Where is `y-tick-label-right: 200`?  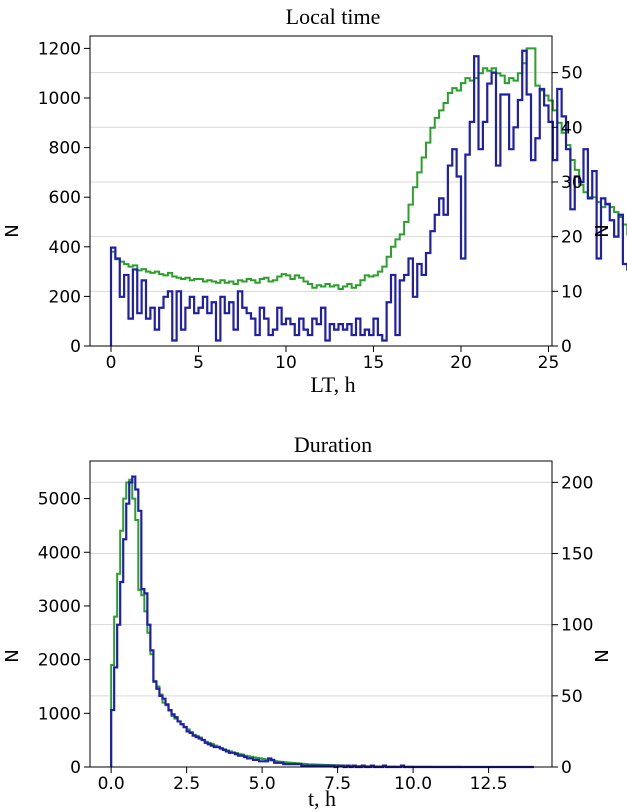
y-tick-label-right: 200 is located at coordinates (577, 483).